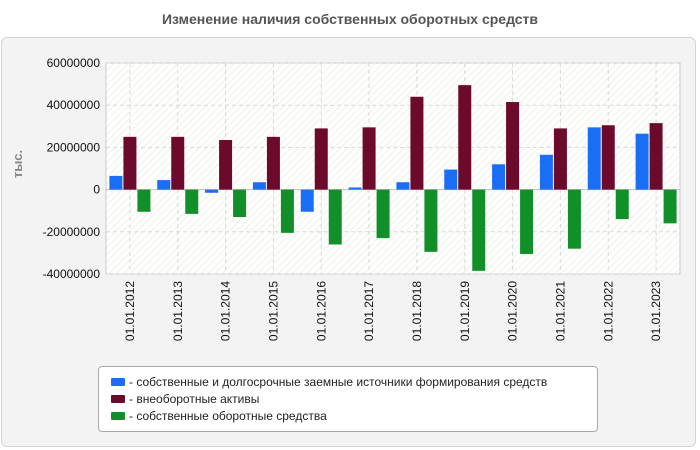 The image size is (700, 450). I want to click on x-tick-label: 01.01.2015, so click(273, 311).